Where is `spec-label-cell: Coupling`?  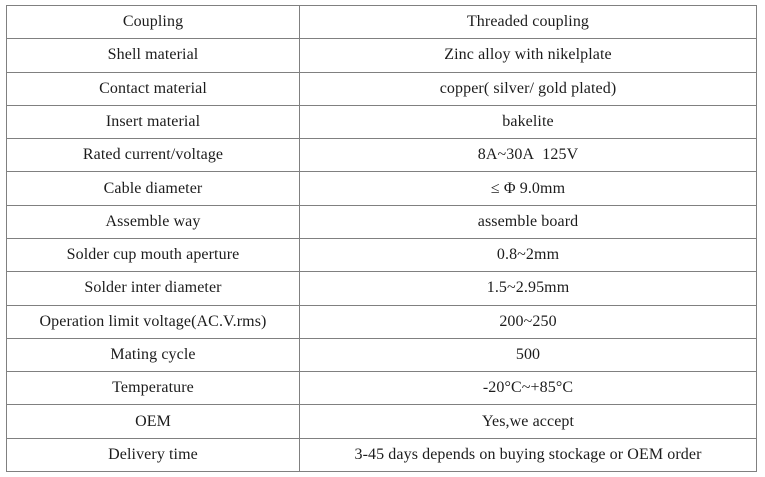 spec-label-cell: Coupling is located at coordinates (153, 22).